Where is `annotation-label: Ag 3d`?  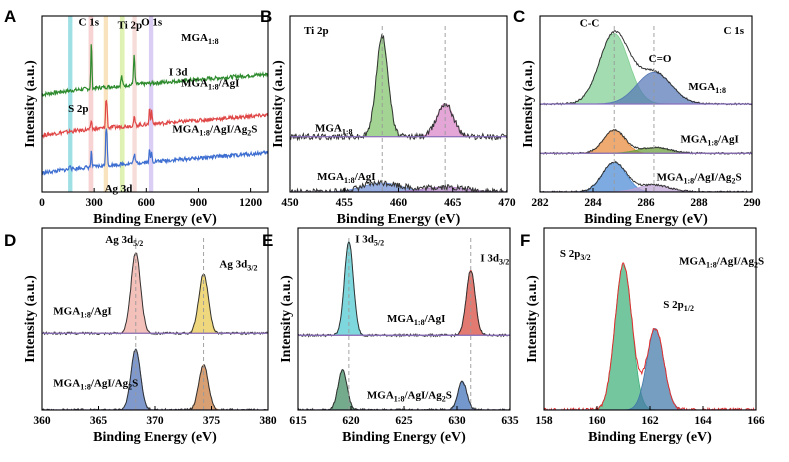
annotation-label: Ag 3d is located at coordinates (119, 189).